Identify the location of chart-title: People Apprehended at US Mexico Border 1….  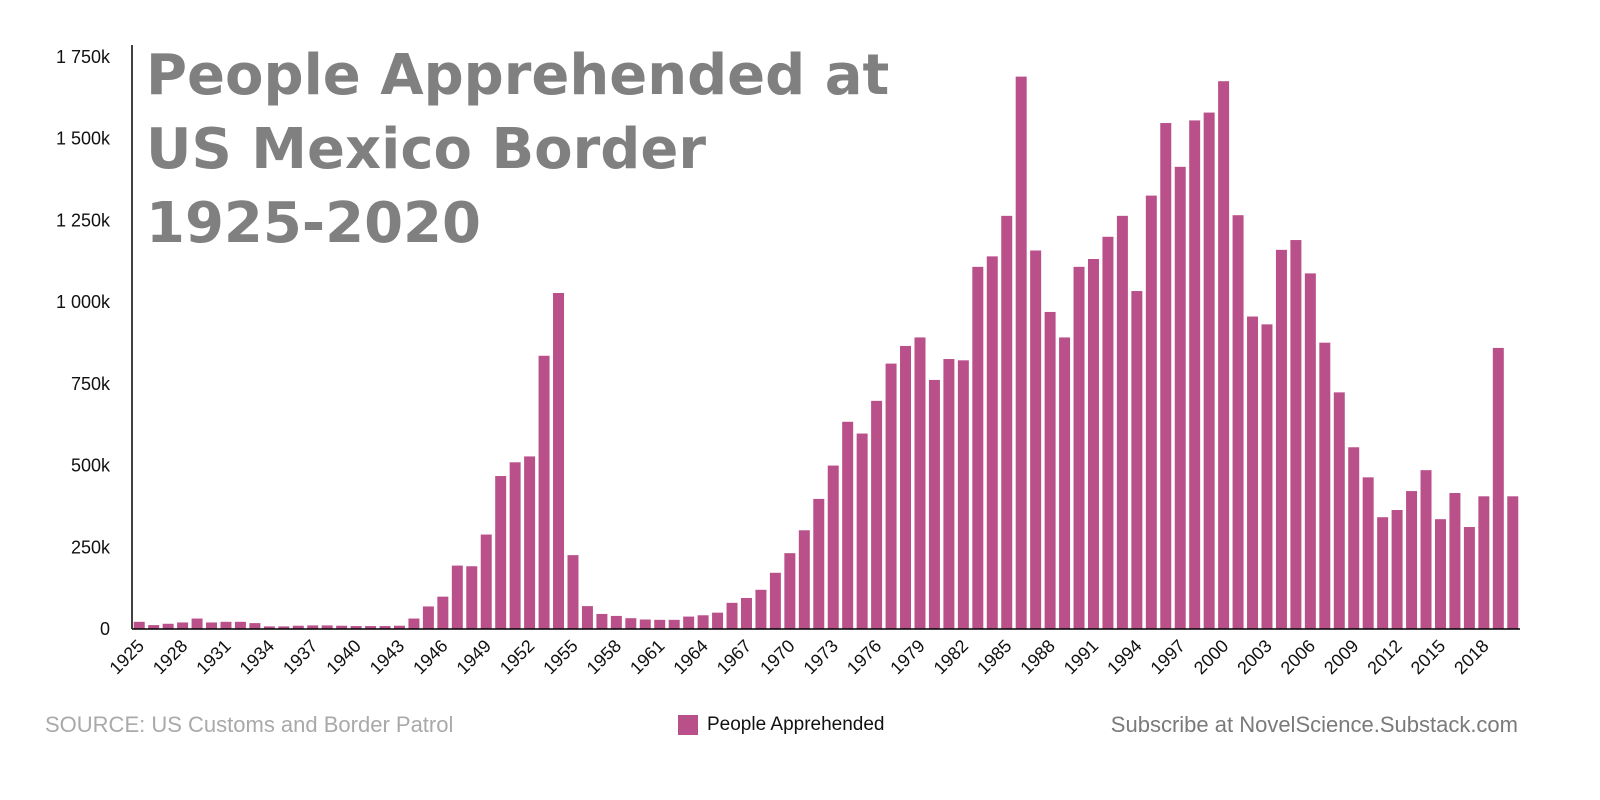
(517, 149).